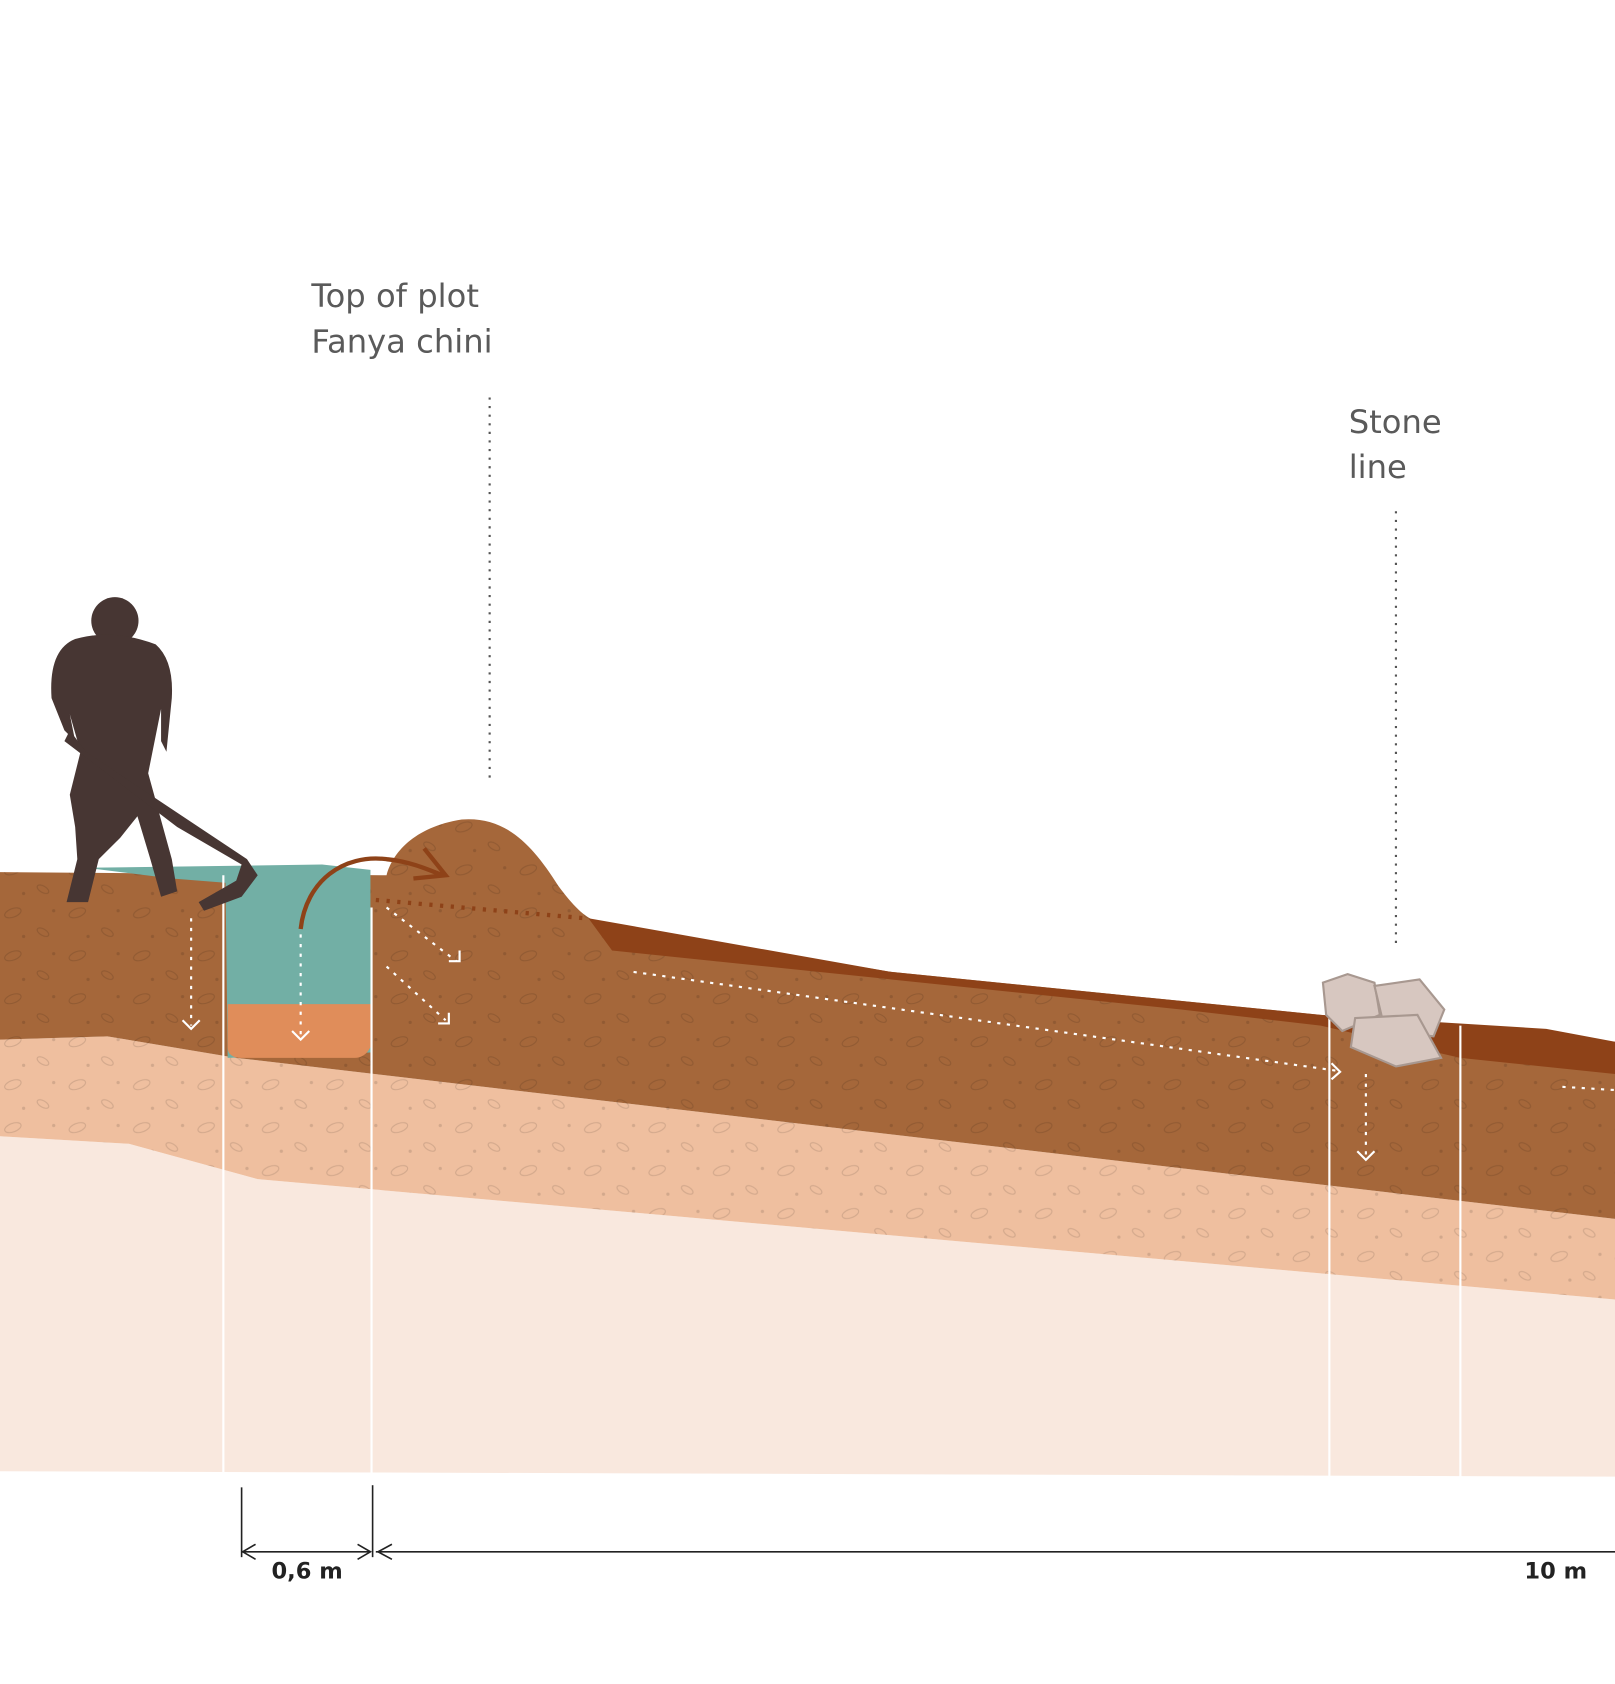 This screenshot has width=1615, height=1684. Describe the element at coordinates (927, 1523) in the screenshot. I see `dimension-lines` at that location.